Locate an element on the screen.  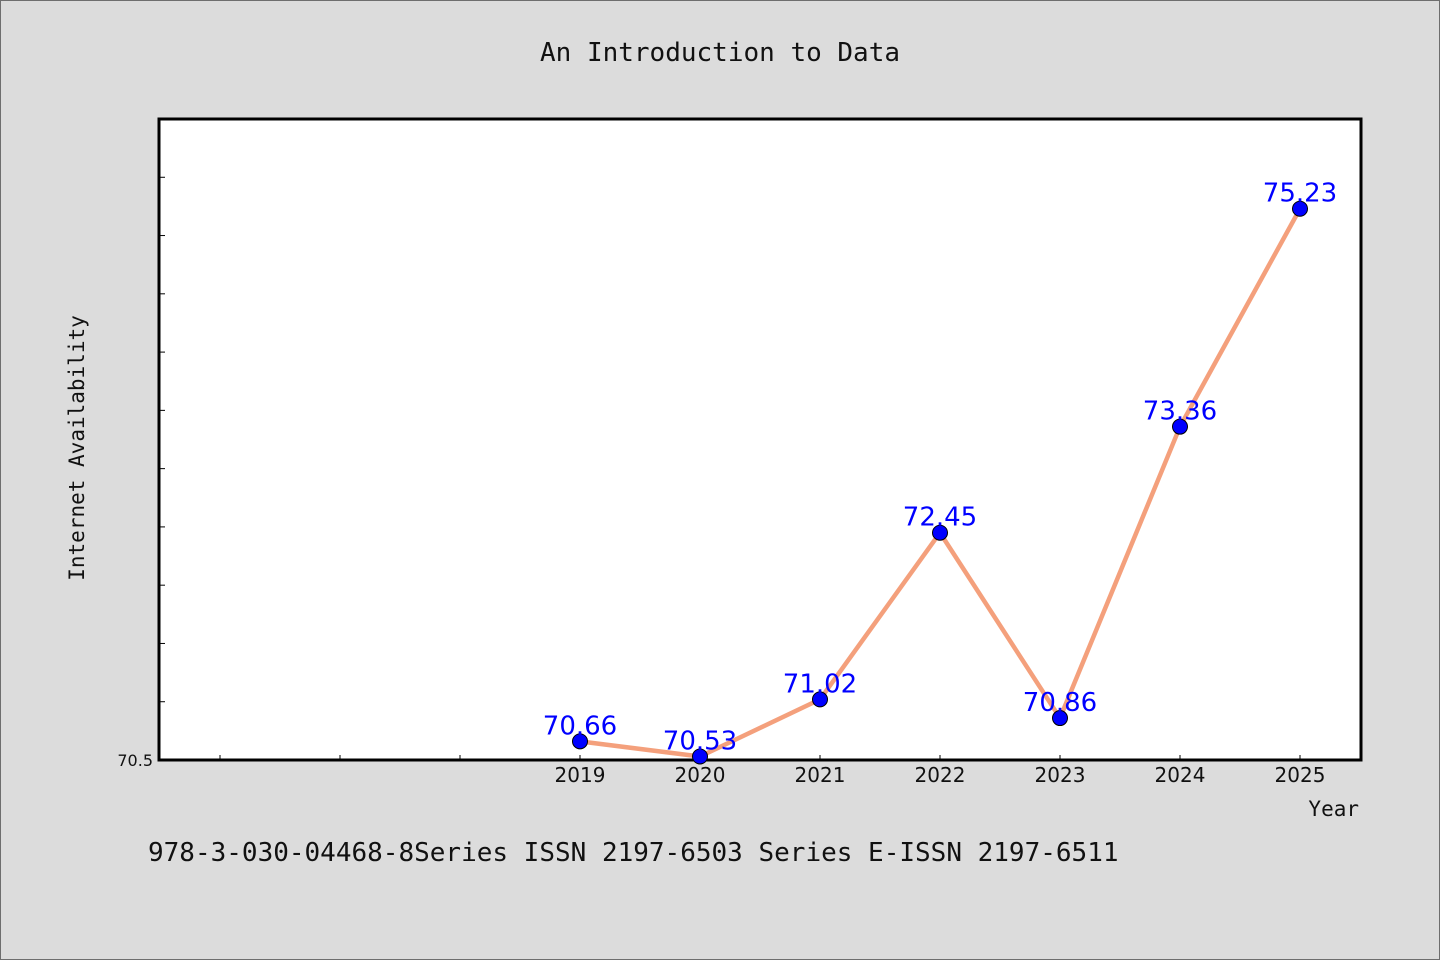
data-label: 71.02 is located at coordinates (820, 684).